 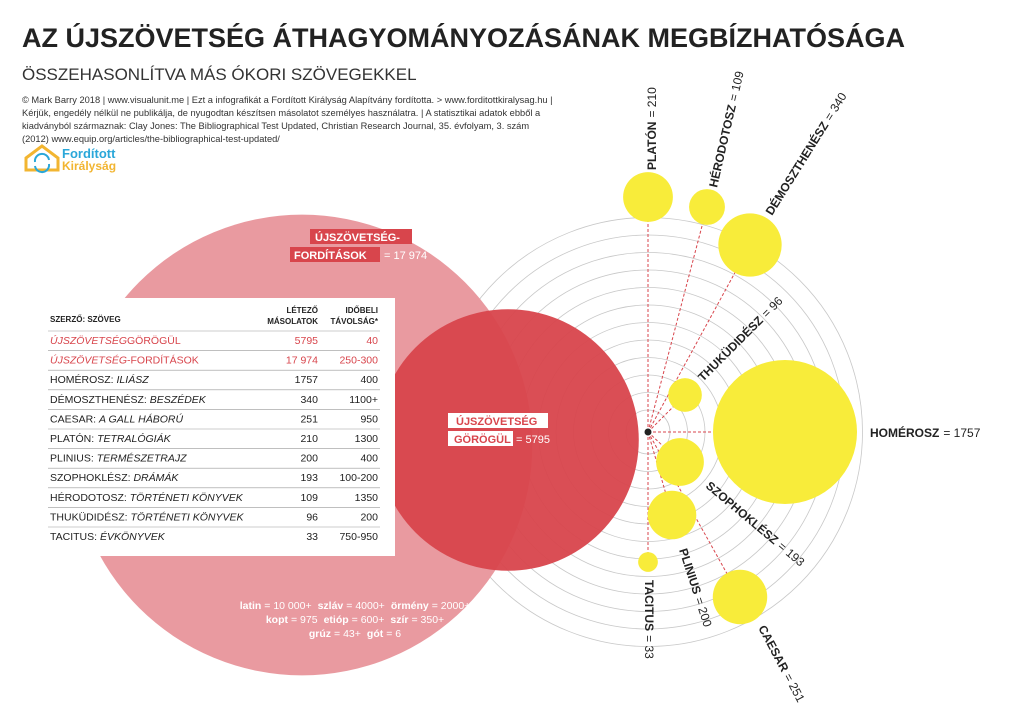 I want to click on translations-line-part: = 4000+, so click(x=365, y=606).